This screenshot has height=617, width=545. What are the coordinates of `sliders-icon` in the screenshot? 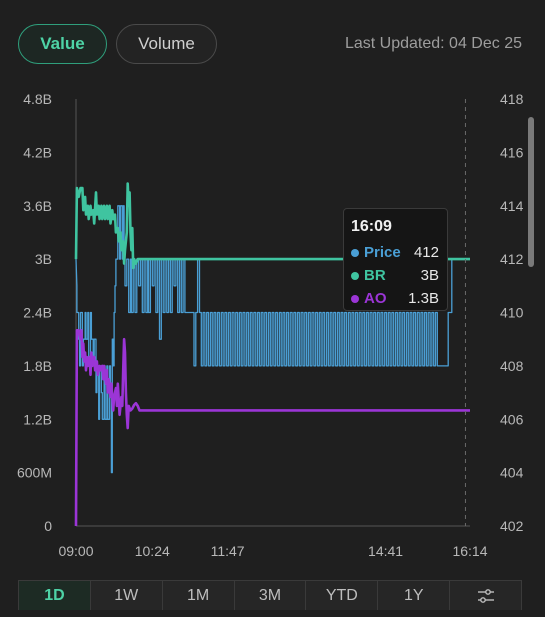 It's located at (485, 595).